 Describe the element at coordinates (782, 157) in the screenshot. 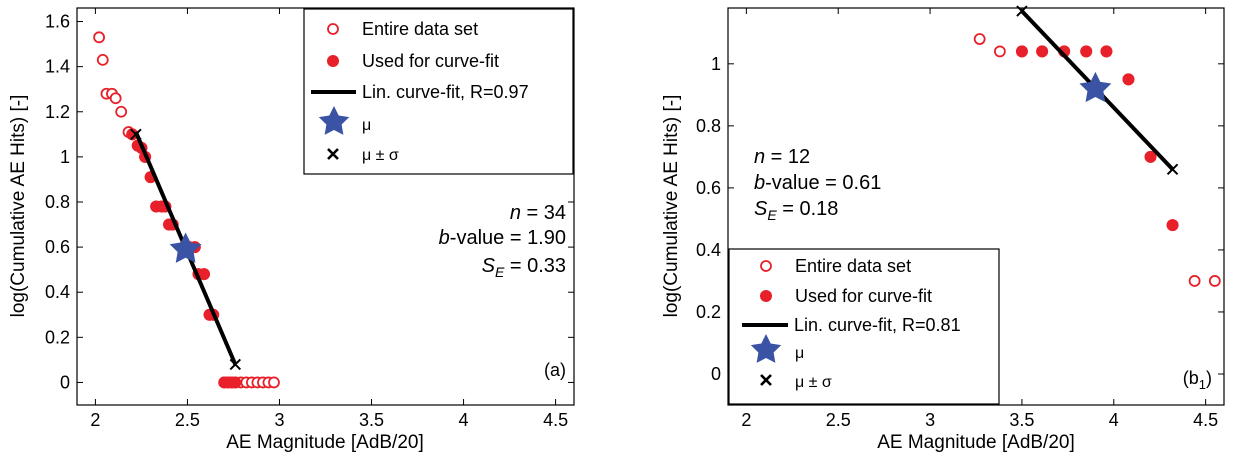

I see `stats-n: n = 12` at that location.